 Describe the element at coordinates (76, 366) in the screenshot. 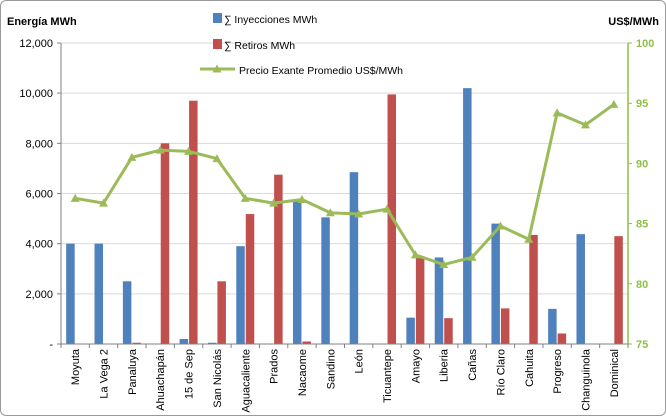

I see `category-label: Moyuta` at that location.